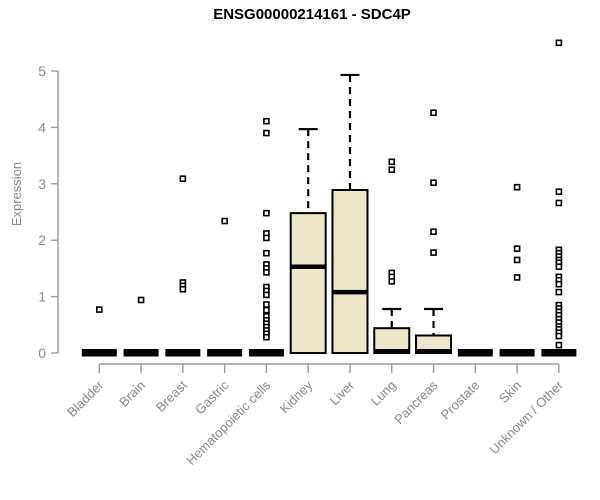 This screenshot has height=500, width=600. Describe the element at coordinates (296, 396) in the screenshot. I see `x-tick-label-kidney: Kidney` at that location.